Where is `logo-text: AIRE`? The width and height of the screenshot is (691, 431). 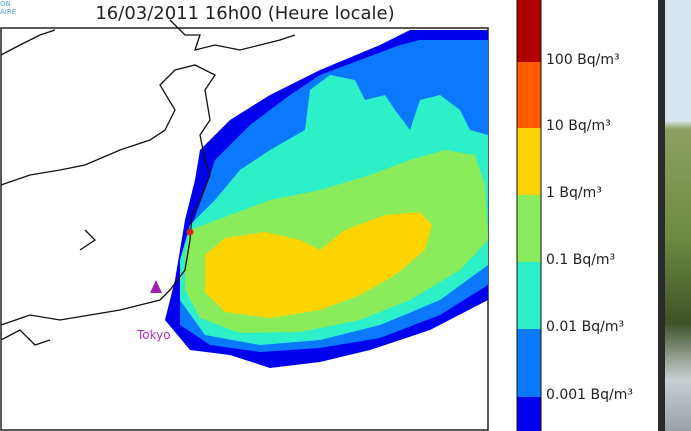 logo-text: AIRE is located at coordinates (8, 12).